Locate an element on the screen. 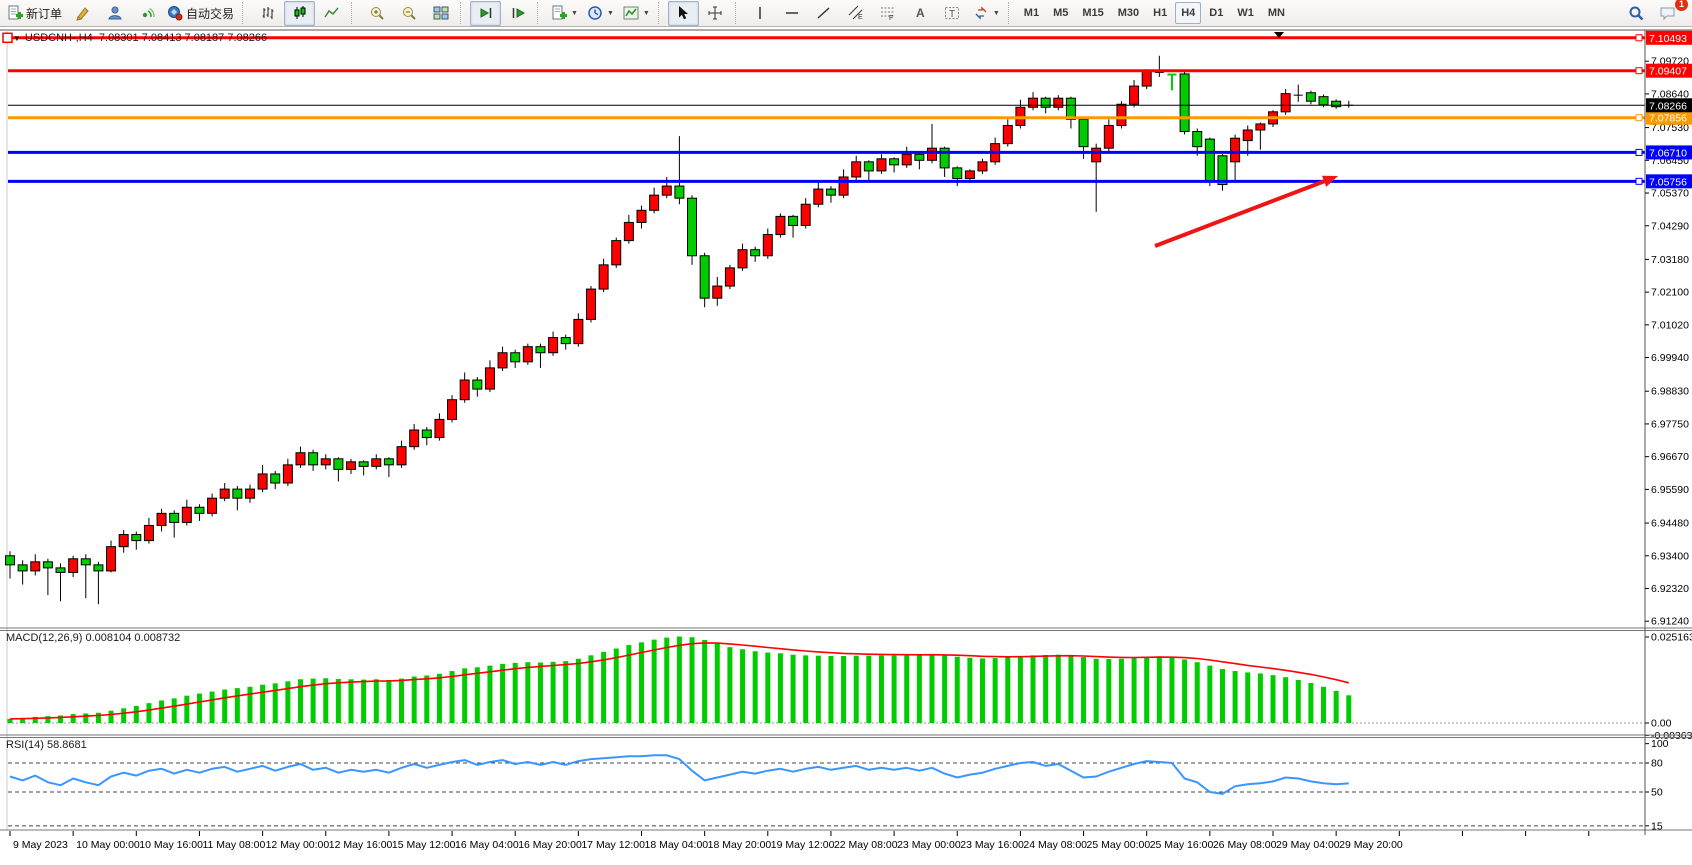 The width and height of the screenshot is (1692, 865). timeframe-button-m15: M15 is located at coordinates (1093, 13).